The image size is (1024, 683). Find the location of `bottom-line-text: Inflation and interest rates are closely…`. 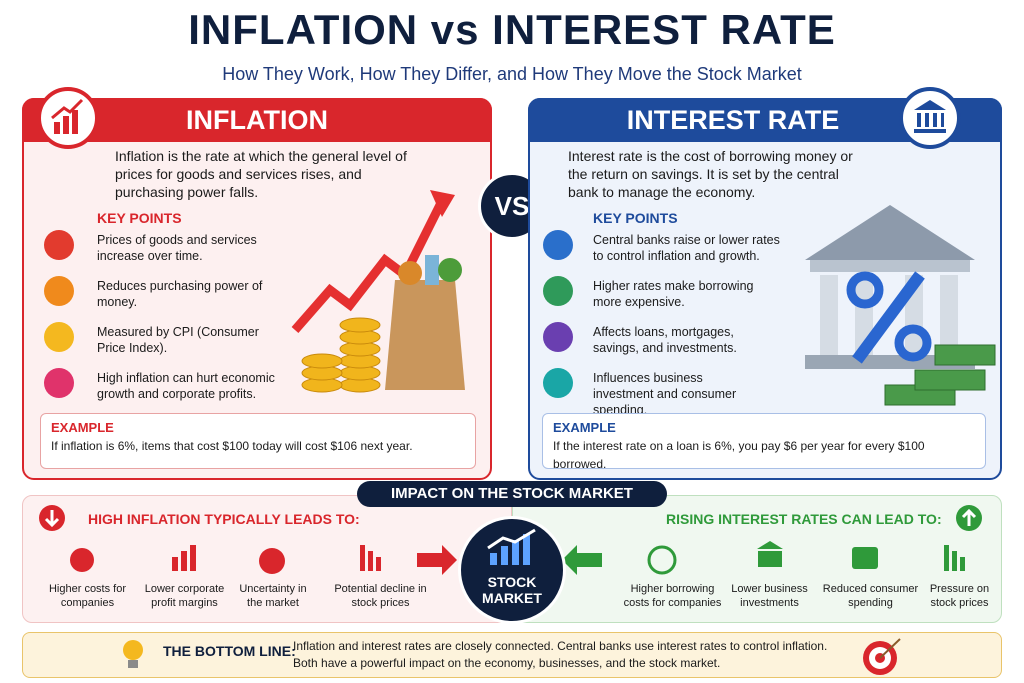

bottom-line-text: Inflation and interest rates are closely… is located at coordinates (560, 654).